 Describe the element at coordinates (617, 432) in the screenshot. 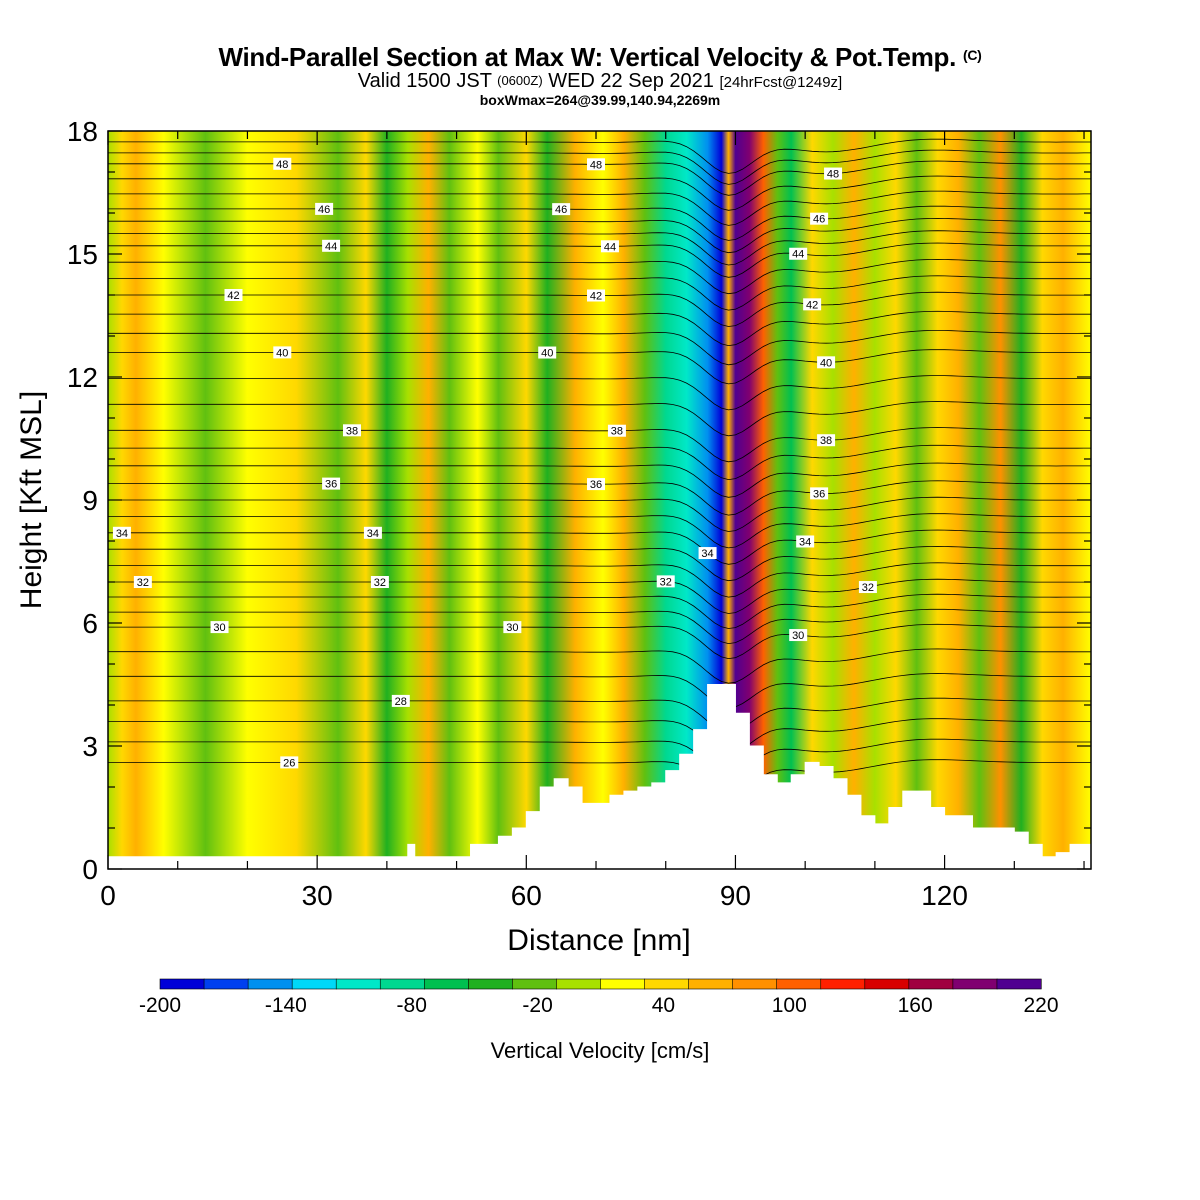

I see `contour-label: 38` at that location.